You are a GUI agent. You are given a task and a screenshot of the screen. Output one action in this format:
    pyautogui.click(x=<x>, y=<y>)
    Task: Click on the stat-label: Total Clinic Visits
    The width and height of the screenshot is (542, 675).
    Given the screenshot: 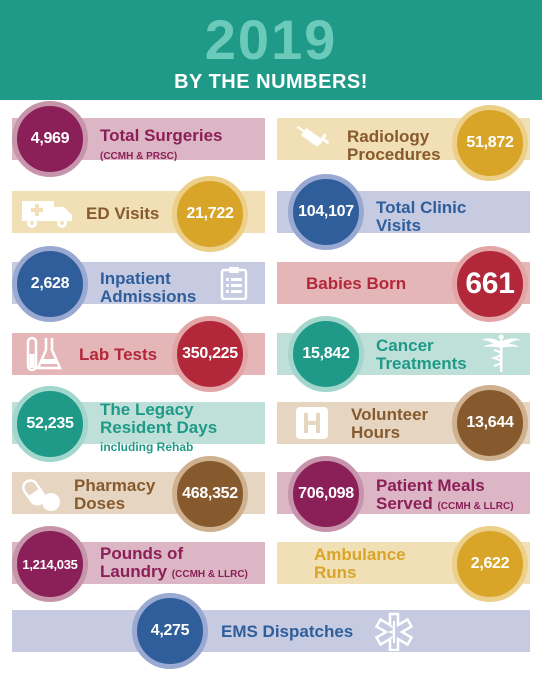 What is the action you would take?
    pyautogui.click(x=421, y=217)
    